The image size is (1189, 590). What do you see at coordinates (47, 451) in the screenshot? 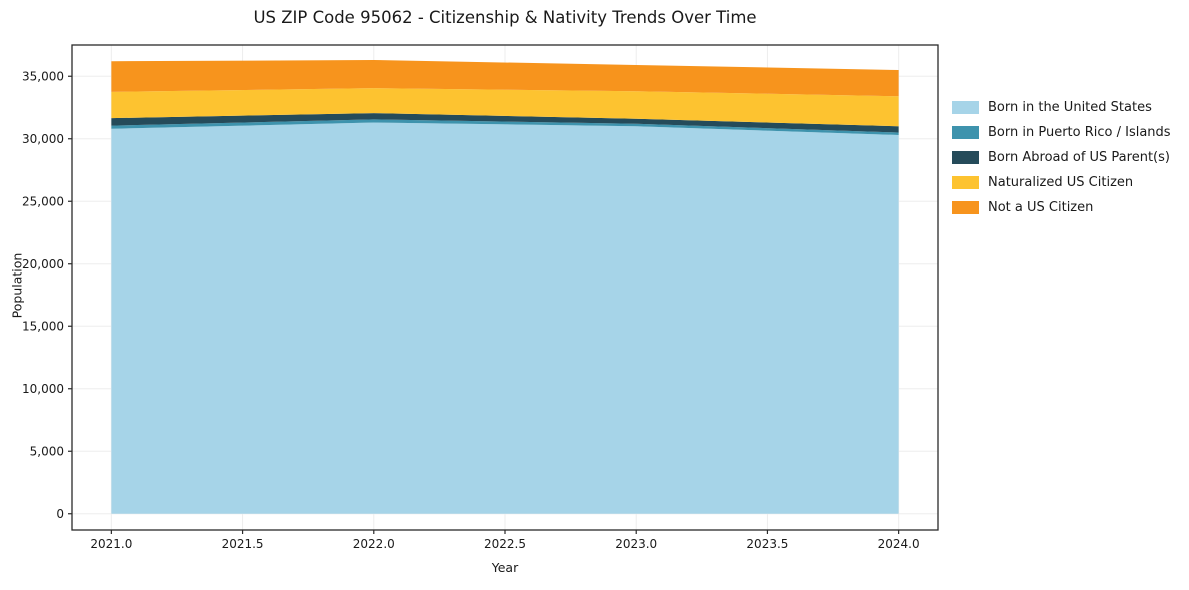
I see `svg-text: 5,000` at bounding box center [47, 451].